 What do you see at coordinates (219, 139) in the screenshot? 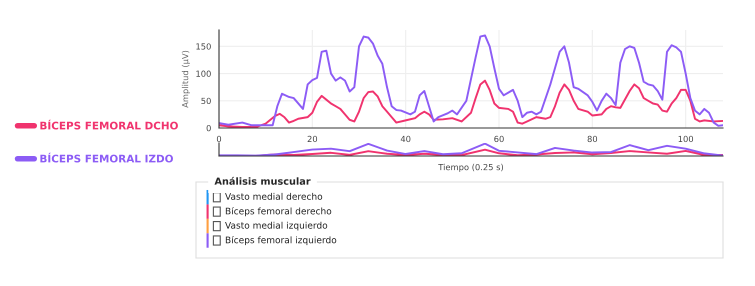
I see `x-tick-label: 0` at bounding box center [219, 139].